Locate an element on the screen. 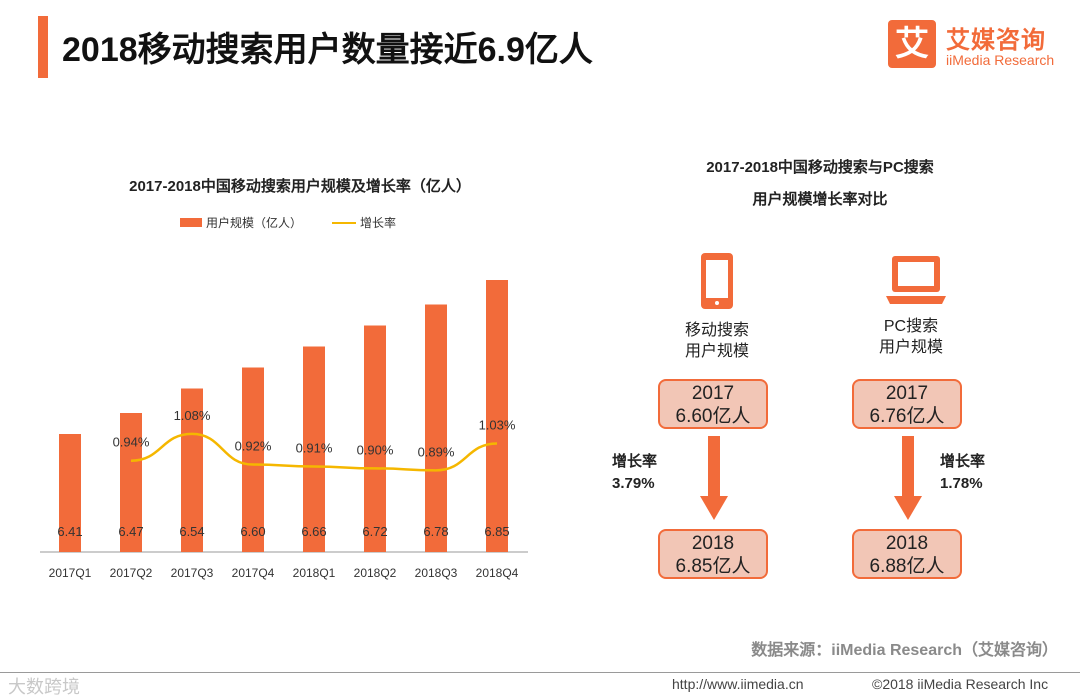  x-tick-label: 2018Q4 is located at coordinates (497, 573).